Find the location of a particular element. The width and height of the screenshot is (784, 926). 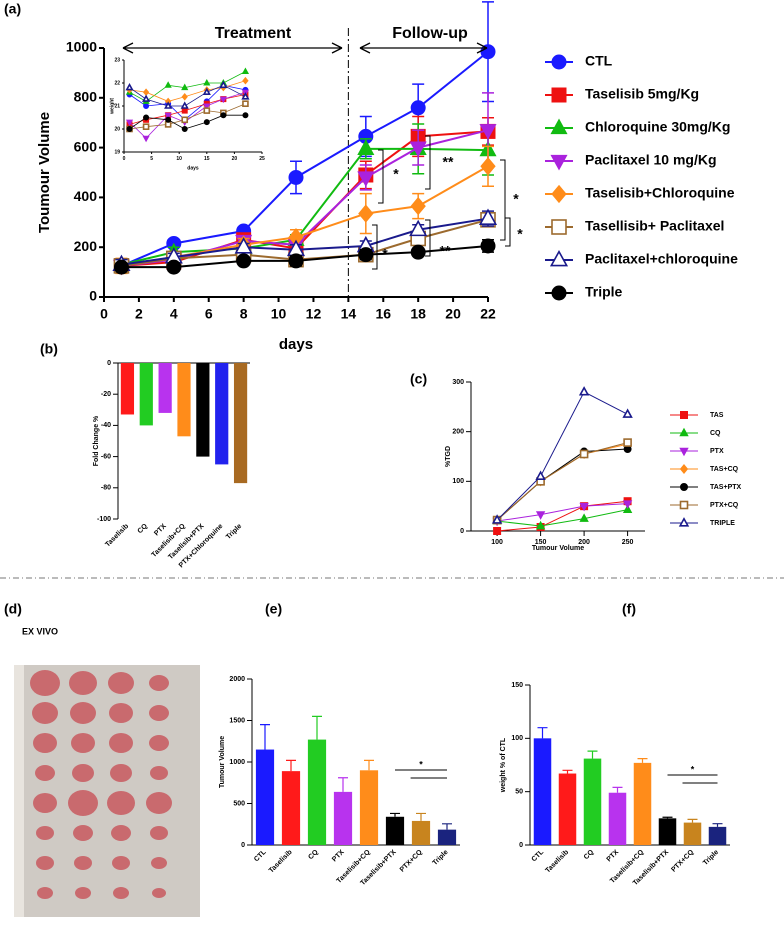

y-tick-label: 100 is located at coordinates (517, 738).